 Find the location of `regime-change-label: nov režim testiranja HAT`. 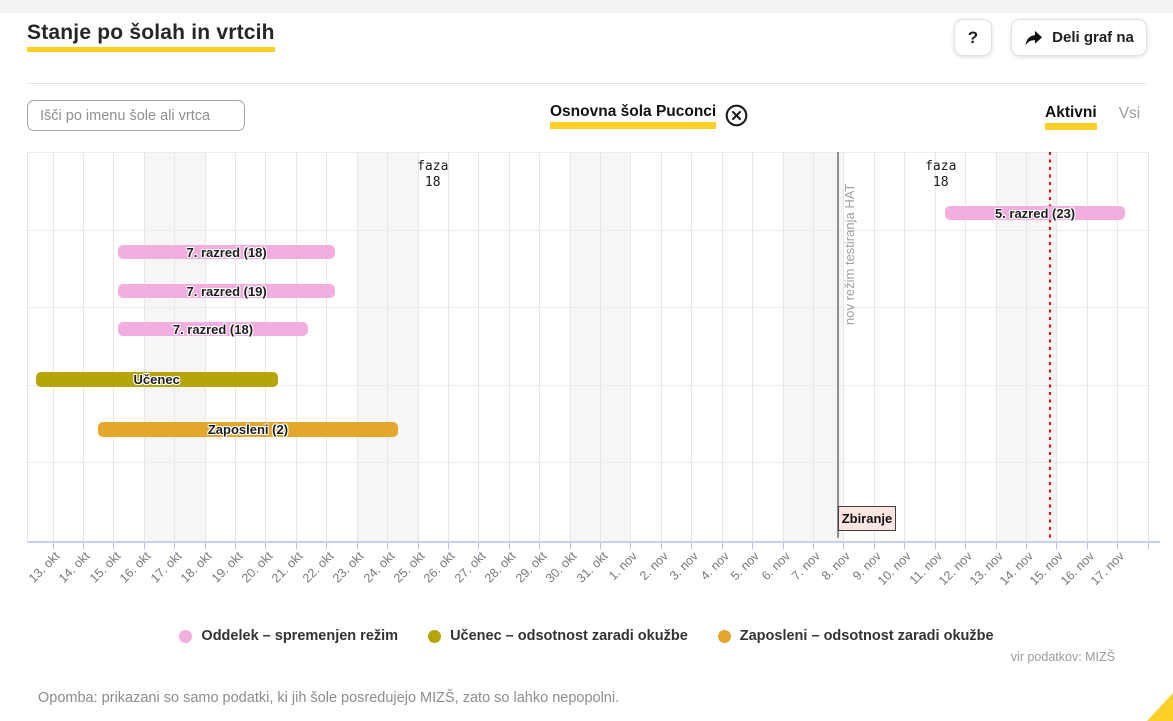

regime-change-label: nov režim testiranja HAT is located at coordinates (850, 254).